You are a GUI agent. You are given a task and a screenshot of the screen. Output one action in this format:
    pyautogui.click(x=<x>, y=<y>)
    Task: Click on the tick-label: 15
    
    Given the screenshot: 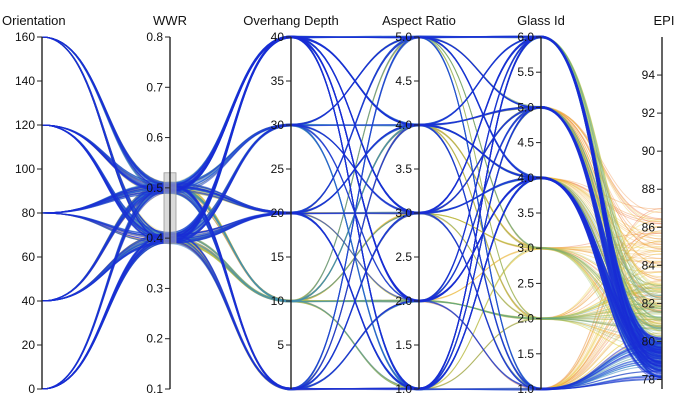 What is the action you would take?
    pyautogui.click(x=278, y=257)
    